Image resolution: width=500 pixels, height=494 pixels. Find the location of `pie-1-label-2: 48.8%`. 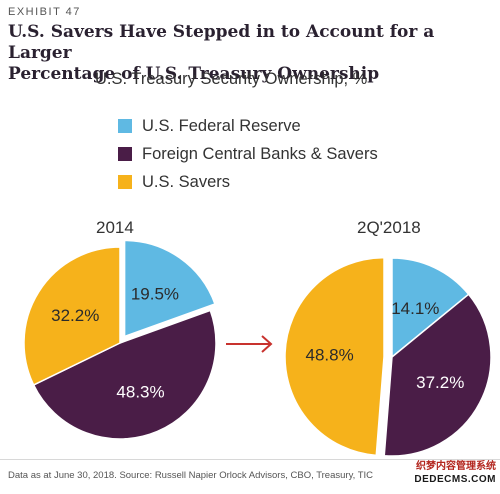

pie-1-label-2: 48.8% is located at coordinates (329, 355).